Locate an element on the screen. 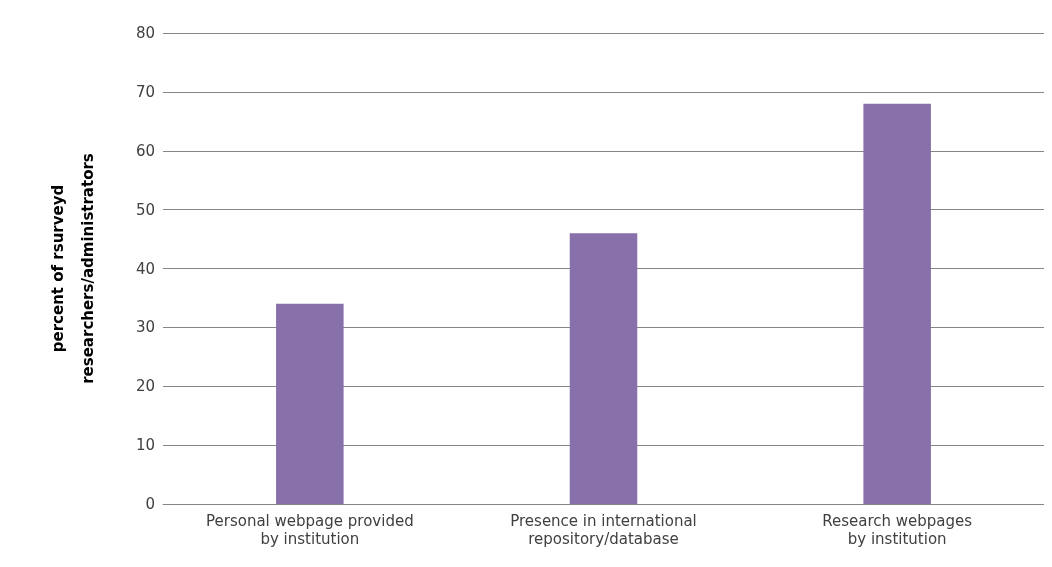  y-tick-label: 40 is located at coordinates (145, 268).